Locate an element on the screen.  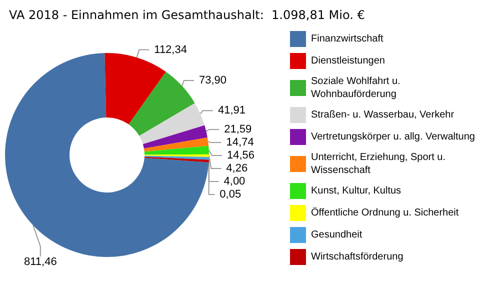
data-label: 41,91 is located at coordinates (232, 110).